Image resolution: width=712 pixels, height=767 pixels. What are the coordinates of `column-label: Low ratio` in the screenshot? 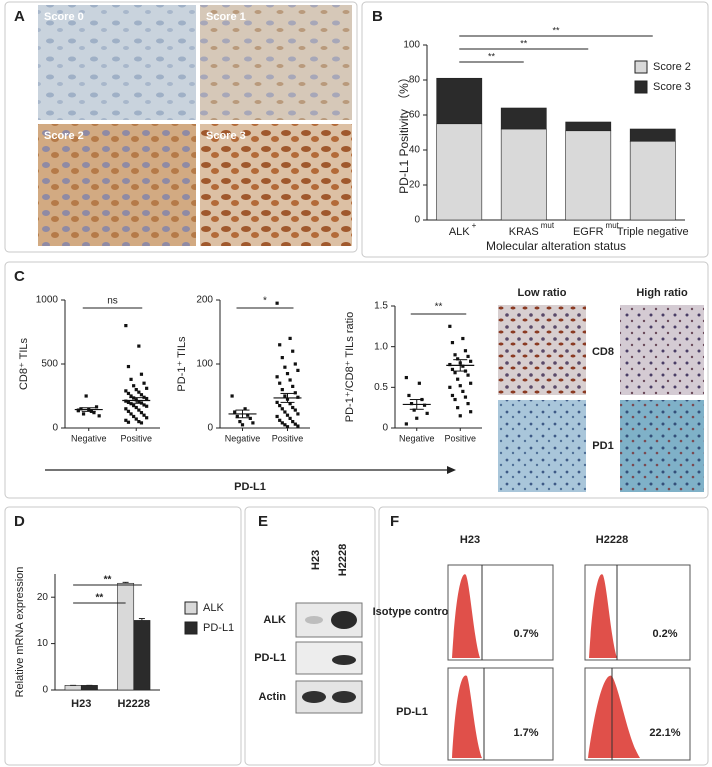 It's located at (542, 293).